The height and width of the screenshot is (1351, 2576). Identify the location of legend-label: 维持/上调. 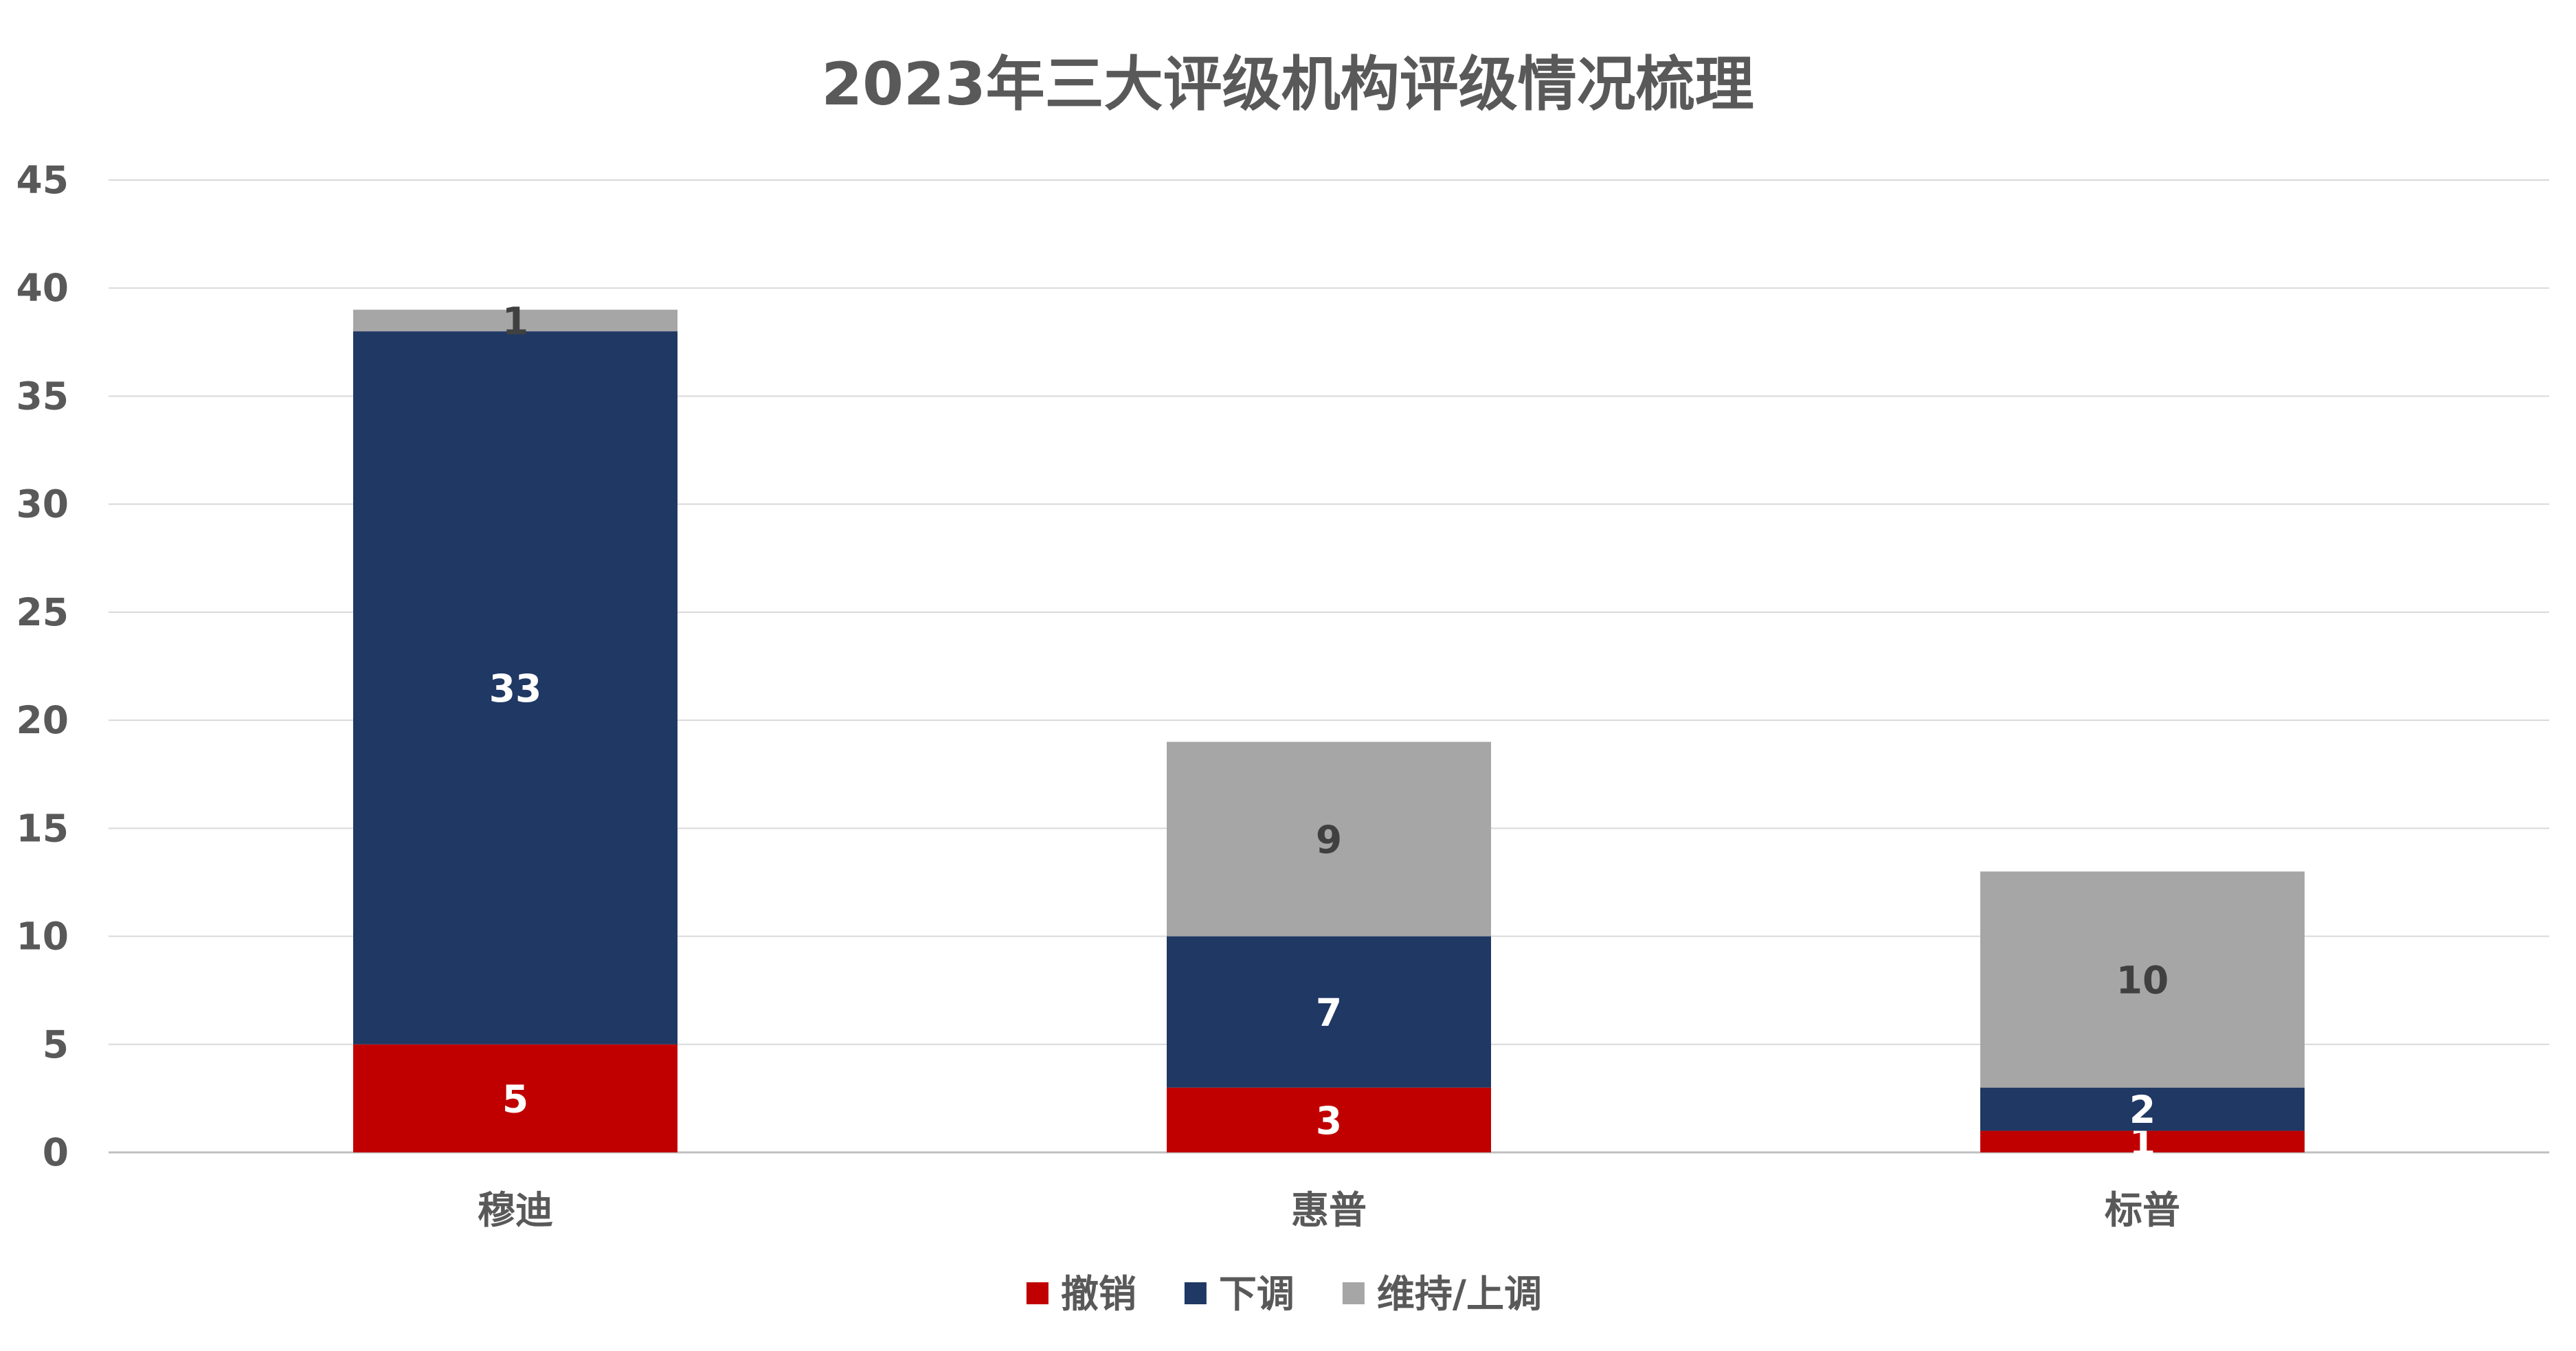
(1459, 1294).